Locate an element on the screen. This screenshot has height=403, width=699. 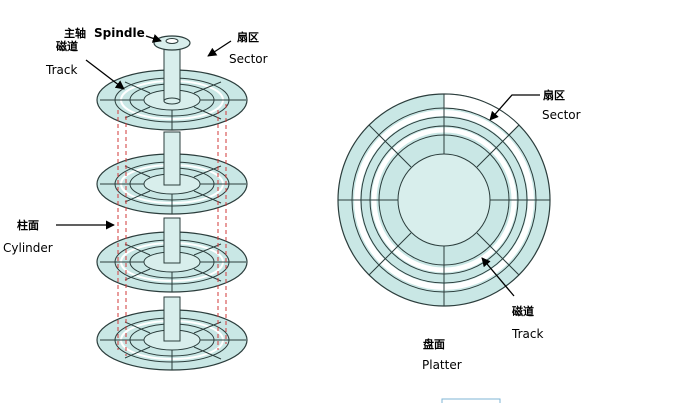
track-label-zh-left: 磁道 is located at coordinates (67, 46).